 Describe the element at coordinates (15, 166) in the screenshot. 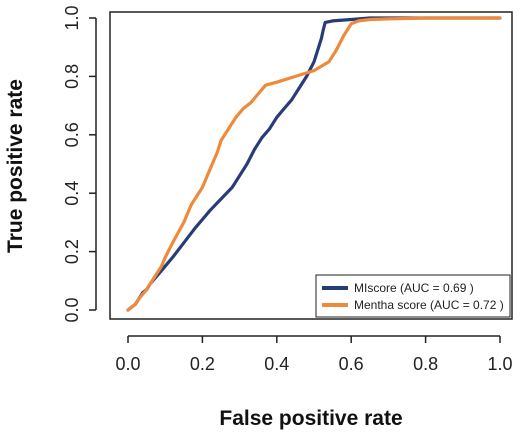

I see `y-axis-title: True positive rate` at that location.